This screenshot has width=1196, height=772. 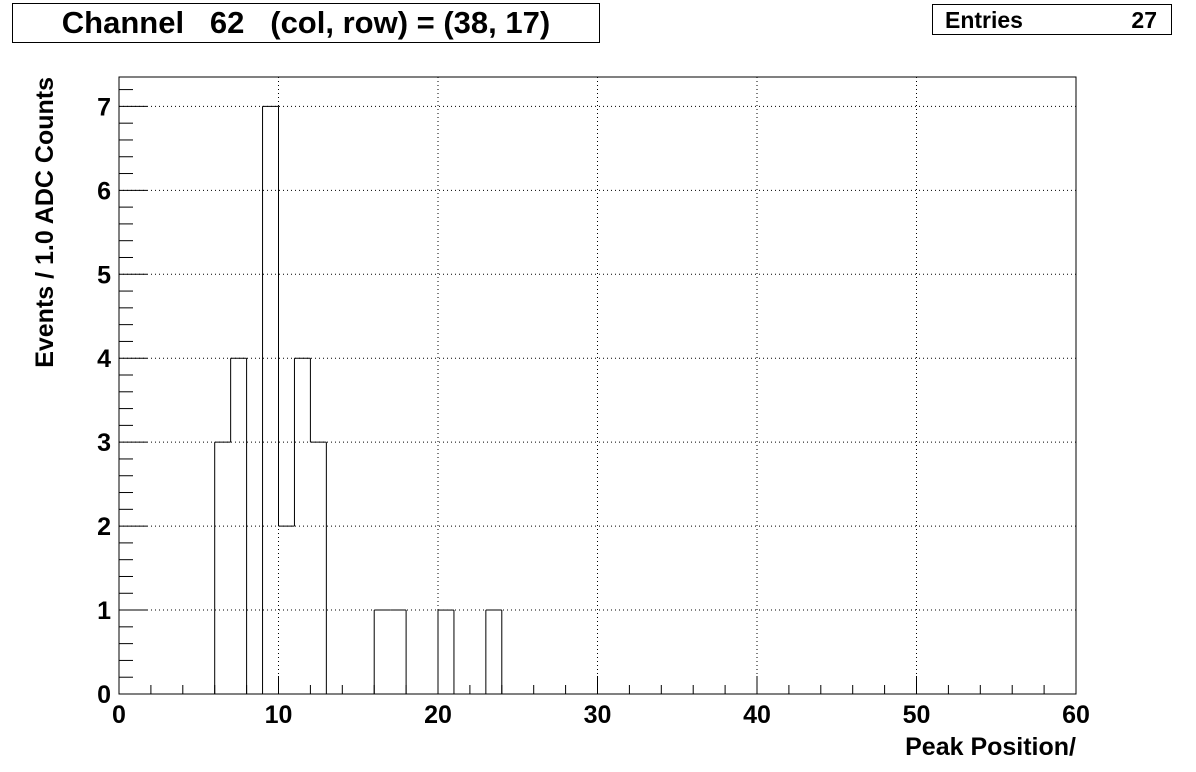 I want to click on y-tick-label: 0, so click(x=104, y=695).